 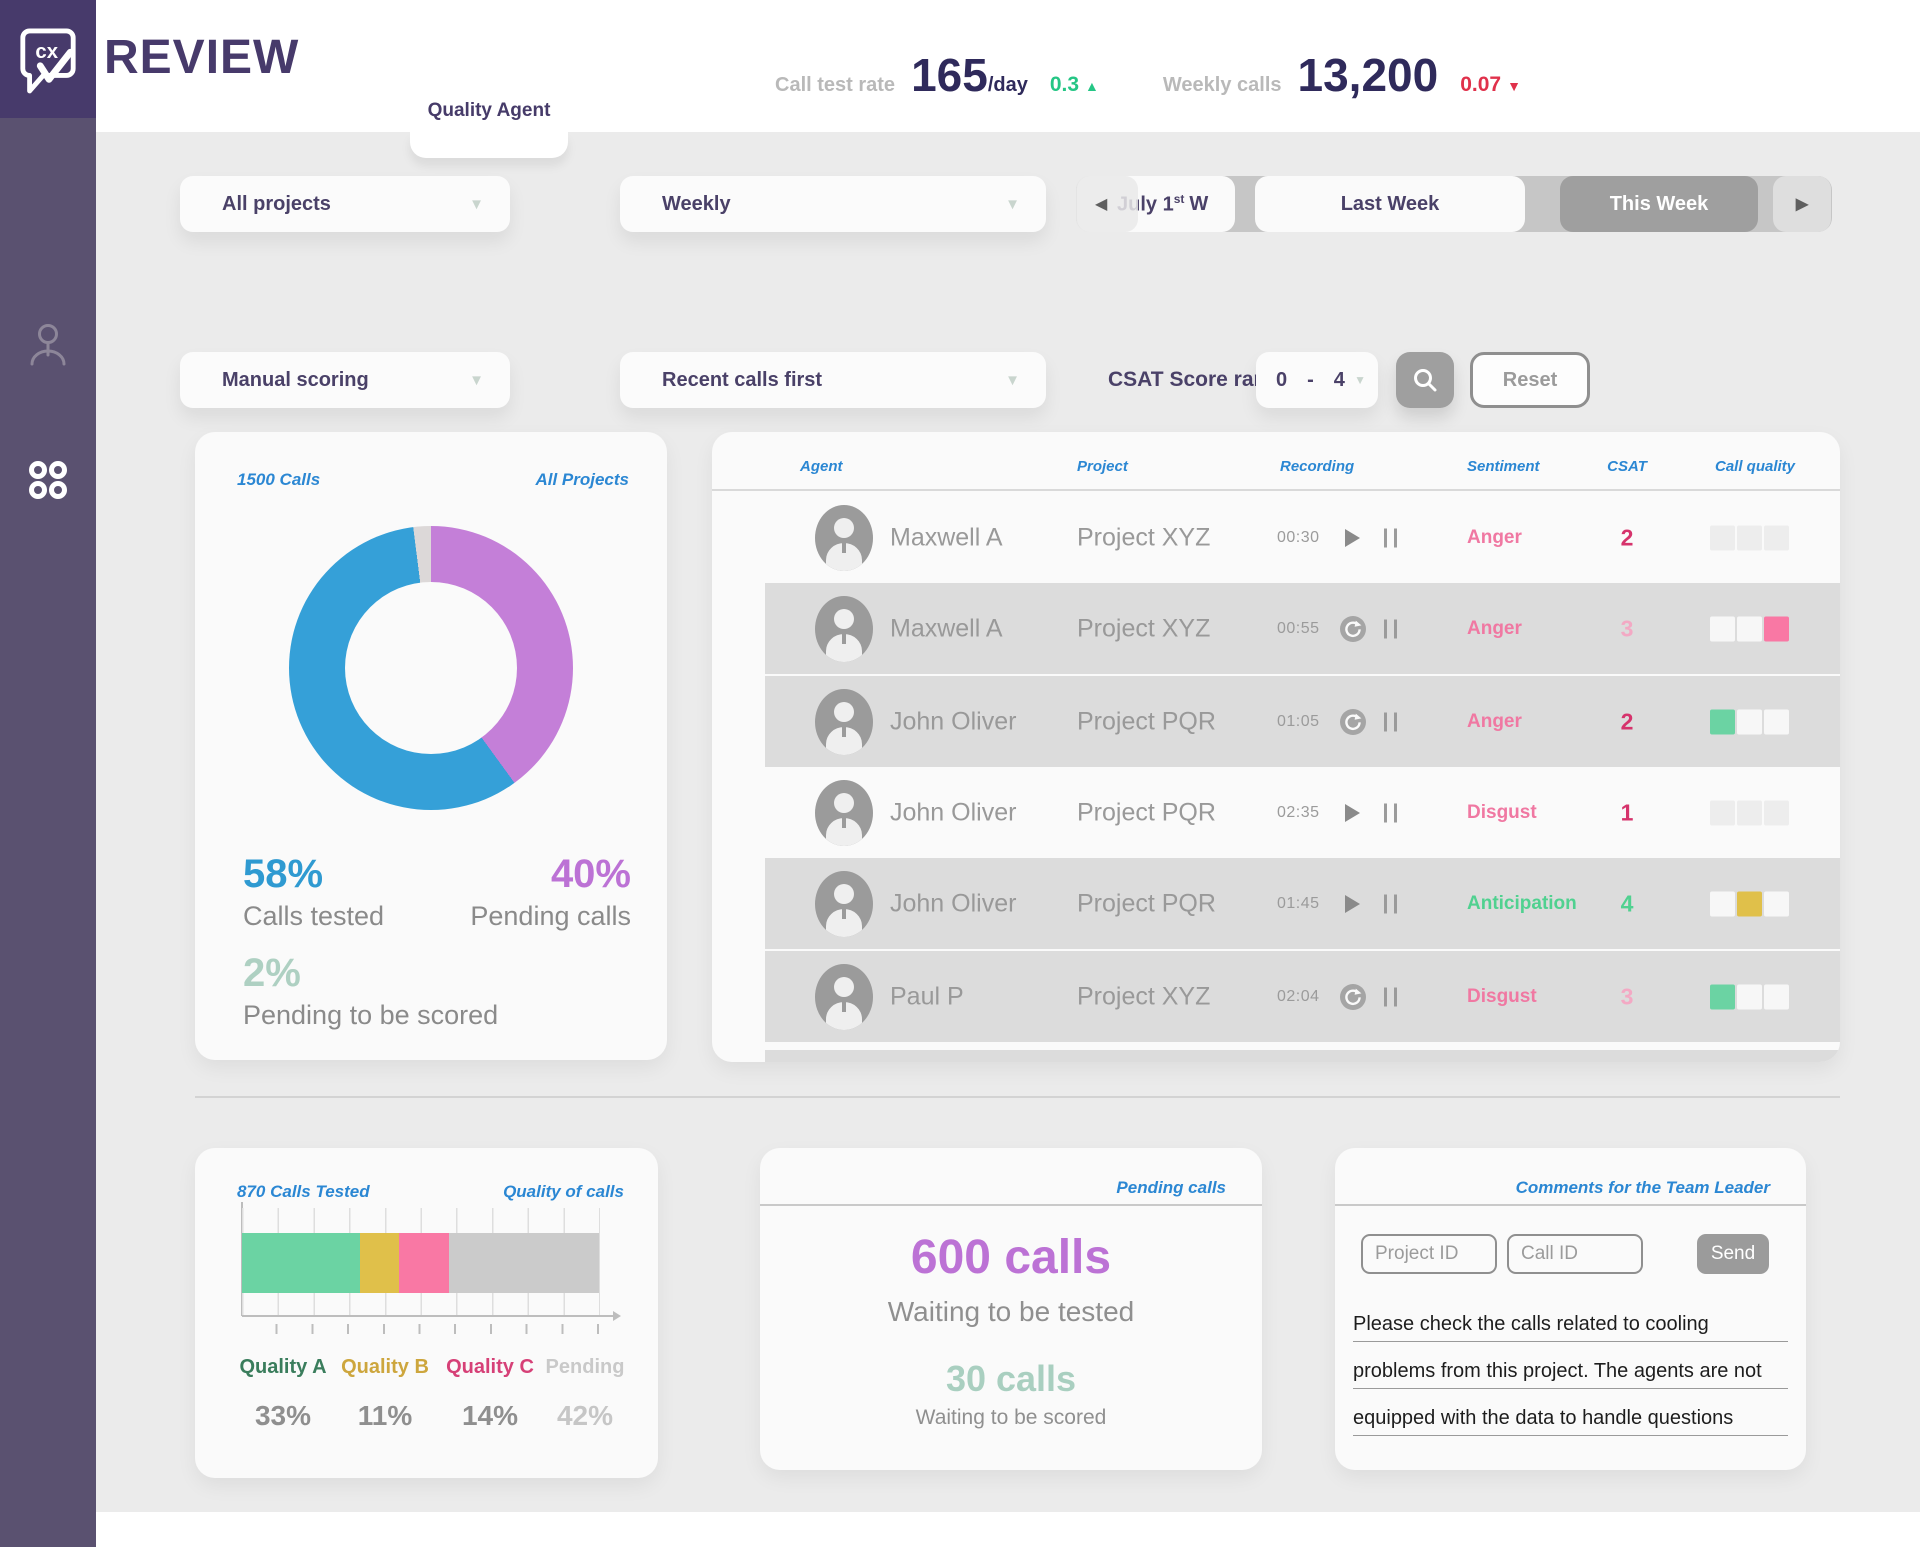 I want to click on tab-quality-agent: Quality Agent, so click(x=489, y=110).